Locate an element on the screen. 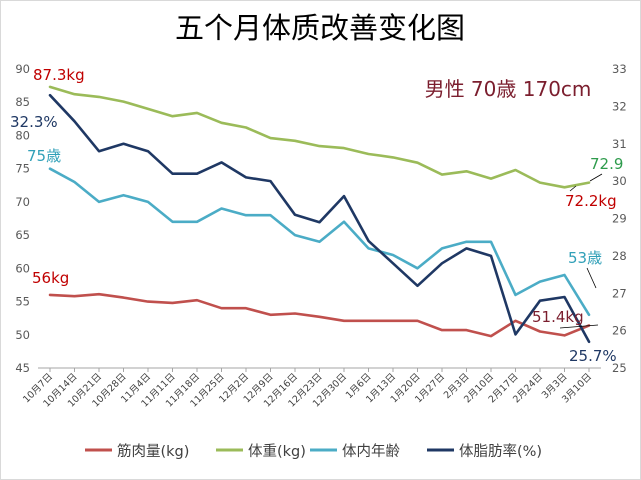  legend-label: 体重(kg) is located at coordinates (277, 451).